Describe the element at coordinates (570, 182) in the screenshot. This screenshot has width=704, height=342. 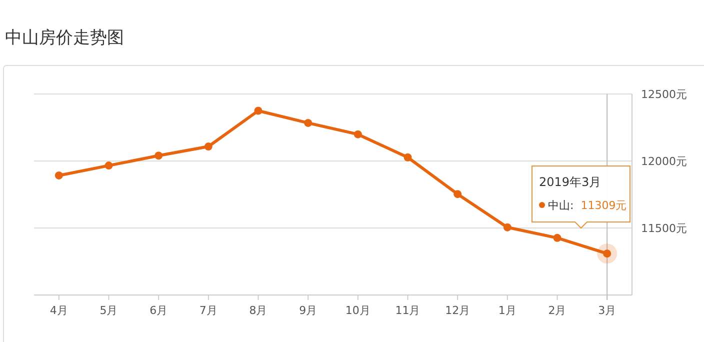
I see `annotation: 2019年3月` at that location.